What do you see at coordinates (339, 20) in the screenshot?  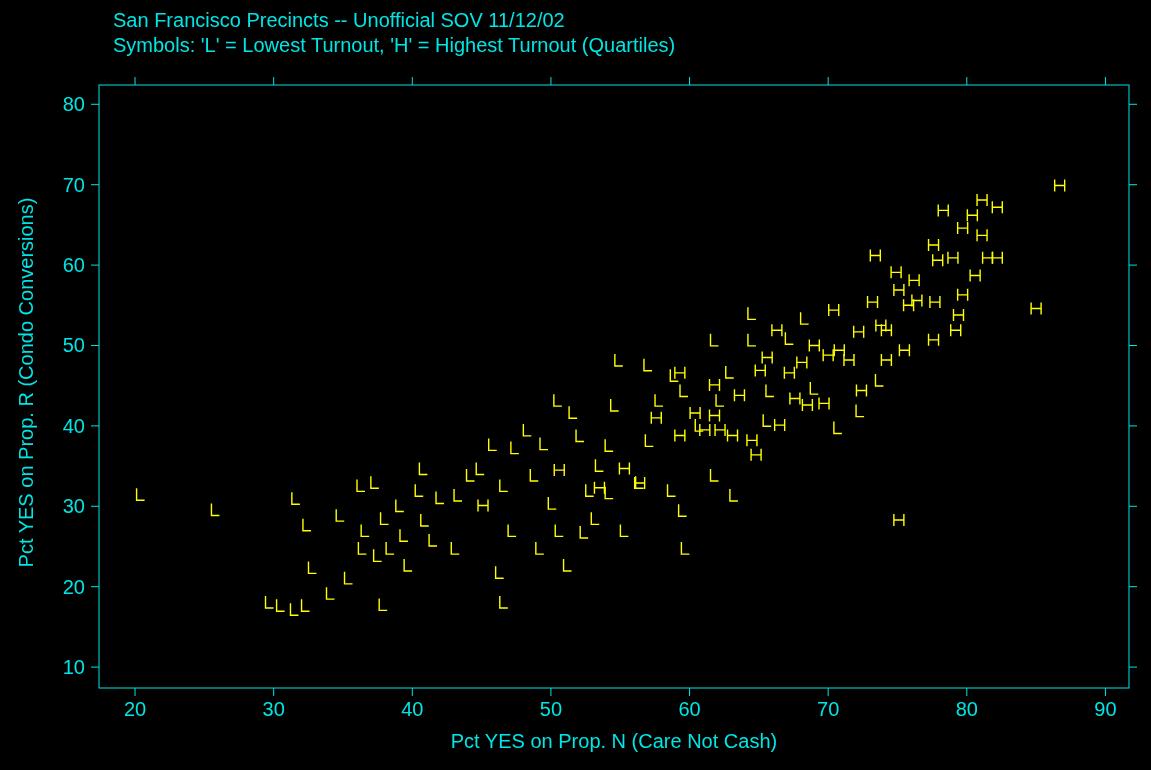 I see `chart-title: San Francisco Precincts -- Unofficial SOV 11/12/02` at bounding box center [339, 20].